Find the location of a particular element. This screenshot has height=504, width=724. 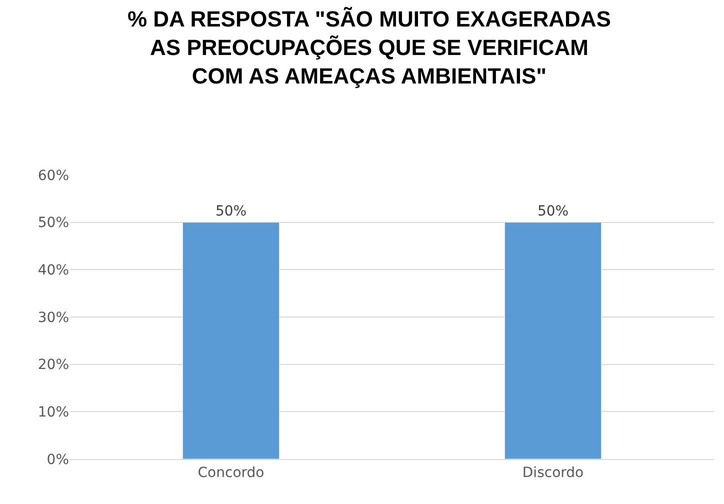

chart-title: % DA RESPOSTA "SÃO MUITO EXAGERADAS AS PREOCUPAÇÕES QUE SE VERIFICAM COM AS AMEAÇAS AMBIENTAIS" is located at coordinates (369, 47).